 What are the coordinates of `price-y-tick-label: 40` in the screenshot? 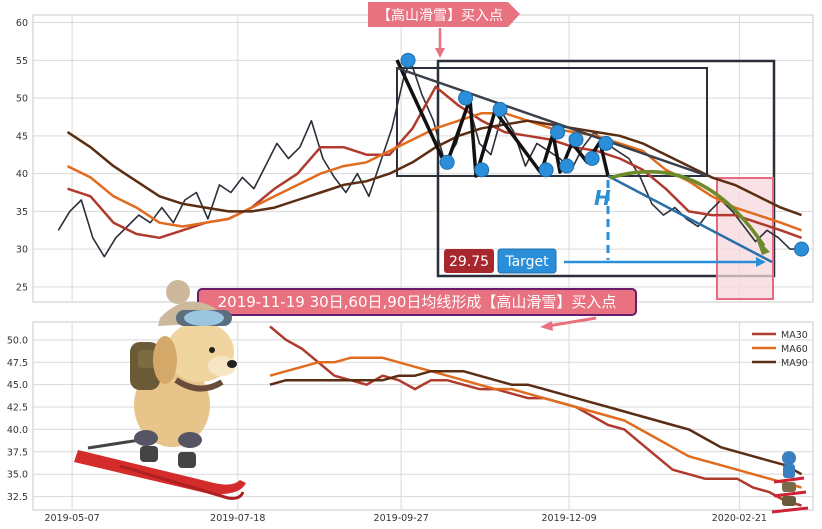 It's located at (22, 174).